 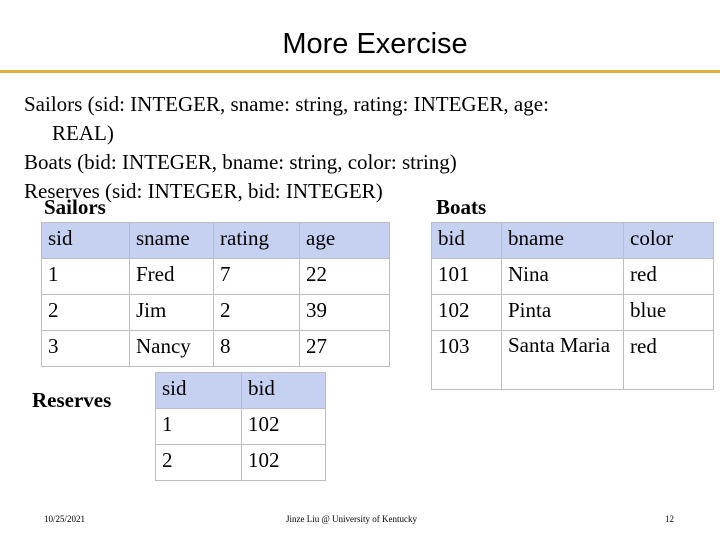 I want to click on schema-line-sailors-cont: REAL), so click(x=83, y=133).